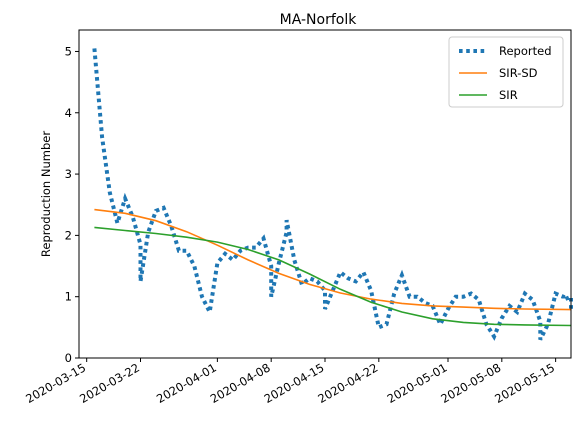 This screenshot has width=584, height=430. Describe the element at coordinates (524, 383) in the screenshot. I see `x-tick-label: 2020-05-15` at that location.